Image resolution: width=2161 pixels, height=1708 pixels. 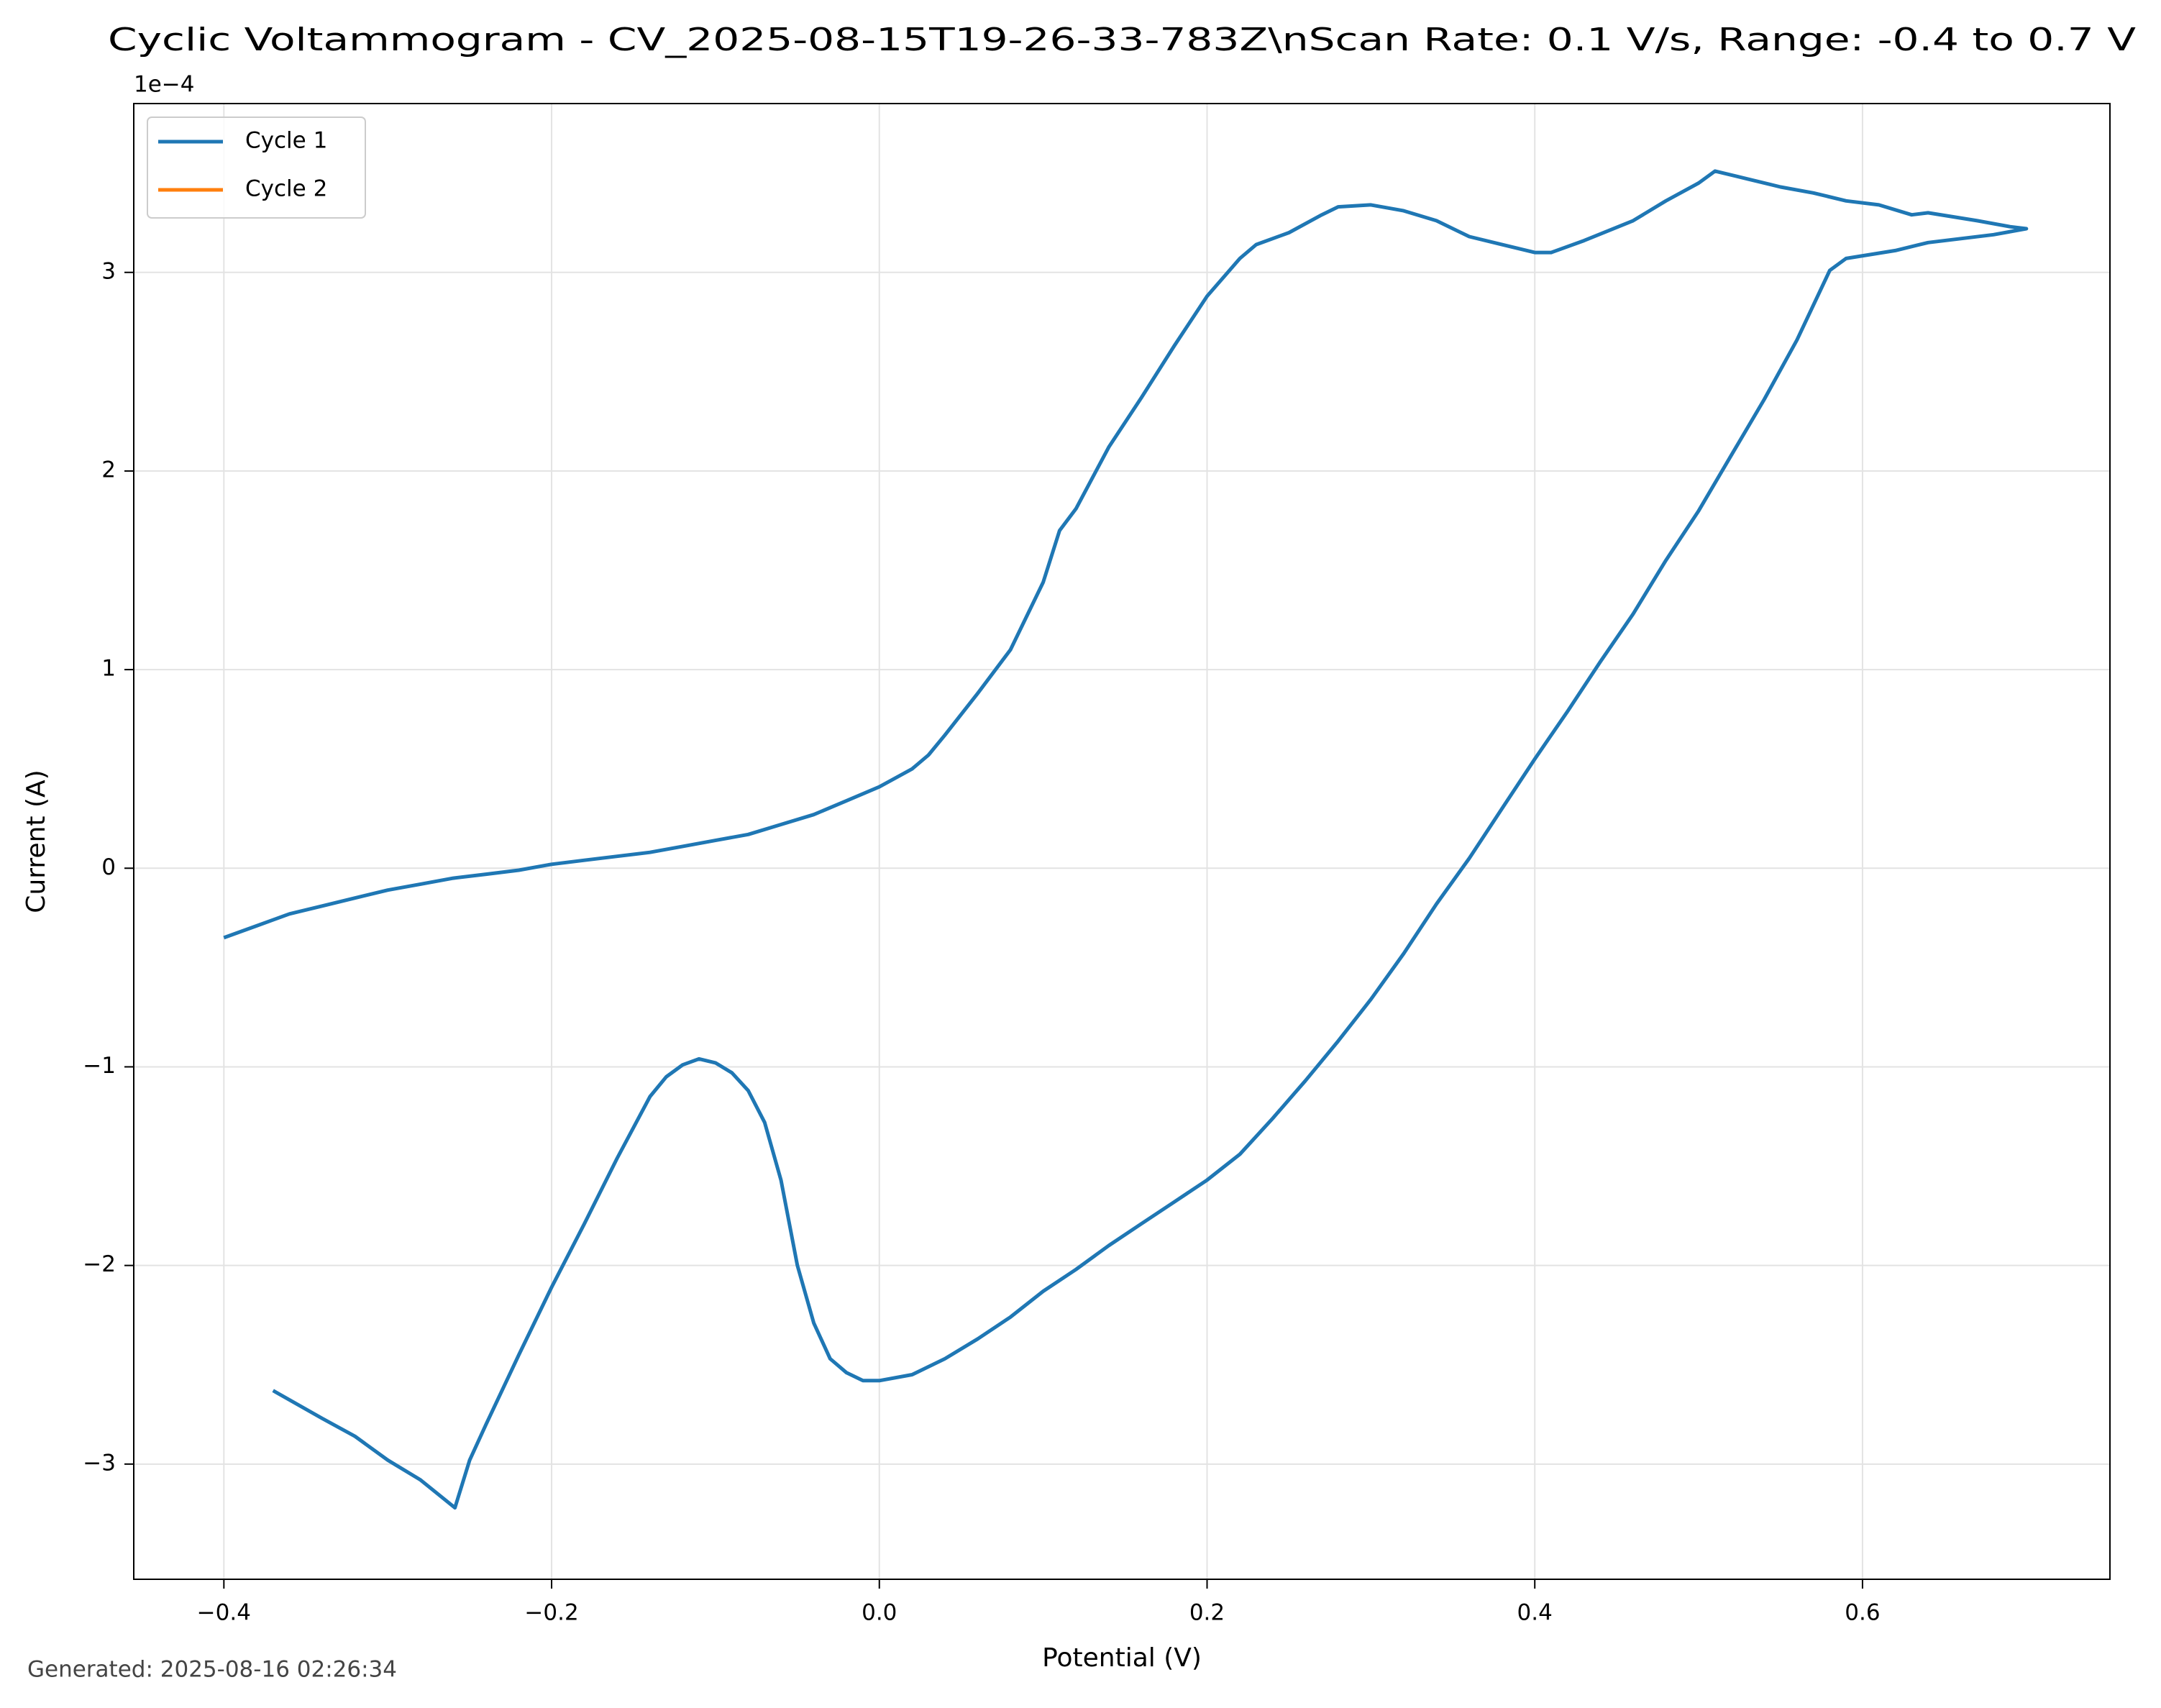 I want to click on y-tick-label: −3, so click(x=99, y=1463).